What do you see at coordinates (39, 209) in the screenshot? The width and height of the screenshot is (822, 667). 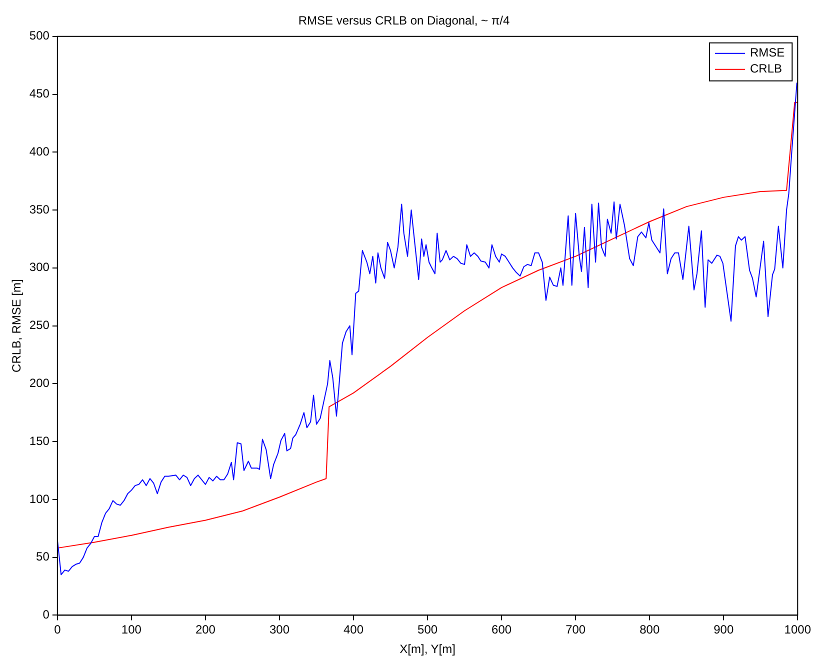 I see `y-tick-label: 350` at bounding box center [39, 209].